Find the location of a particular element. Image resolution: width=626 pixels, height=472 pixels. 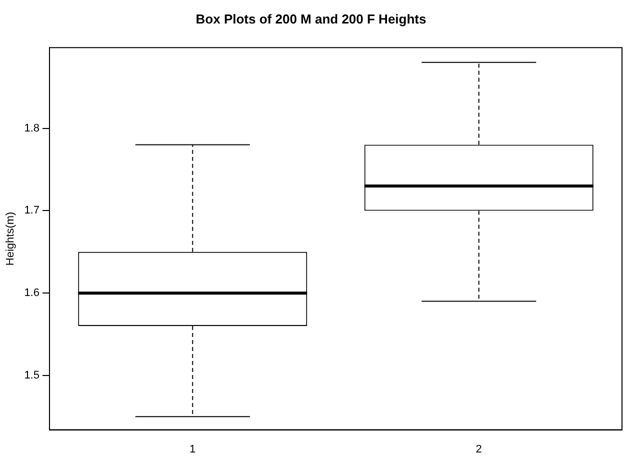

y-tick-label: 1.8 is located at coordinates (32, 128).